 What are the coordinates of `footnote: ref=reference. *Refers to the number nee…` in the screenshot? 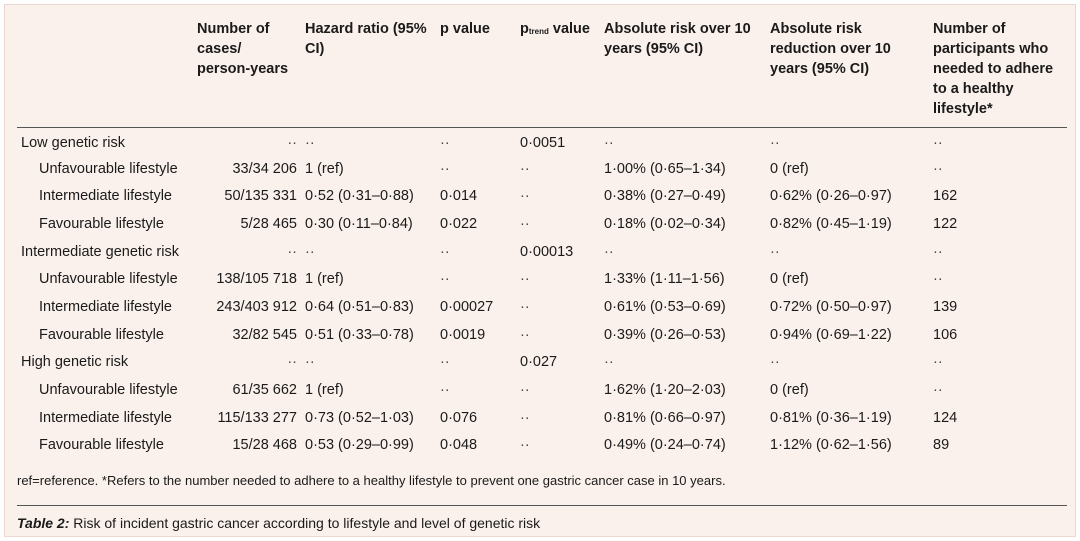 It's located at (371, 480).